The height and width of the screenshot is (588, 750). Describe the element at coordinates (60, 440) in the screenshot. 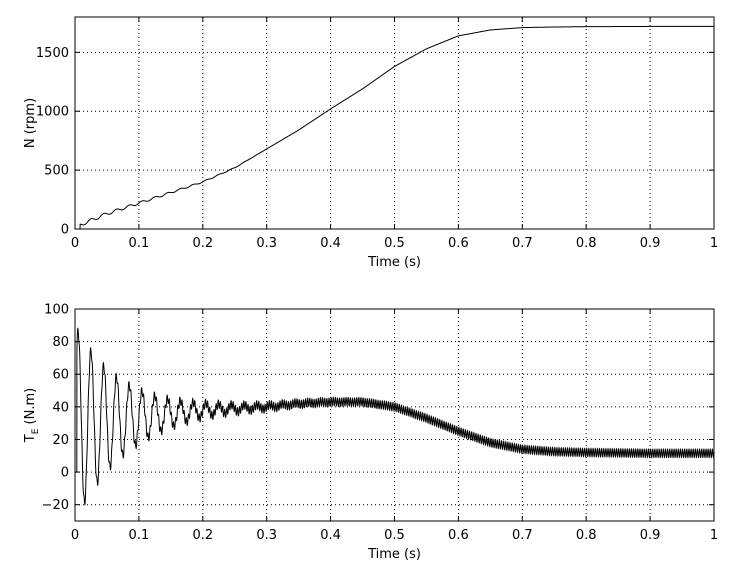

I see `y-tick-label: 20` at that location.